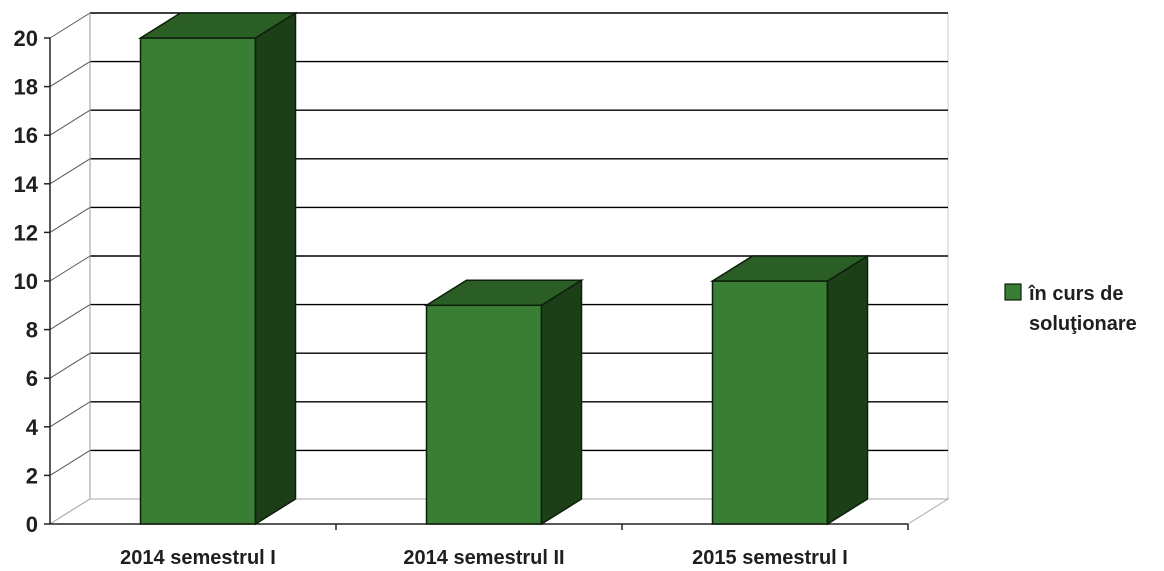 This screenshot has width=1164, height=571. Describe the element at coordinates (26, 232) in the screenshot. I see `y-tick-label: 12` at that location.